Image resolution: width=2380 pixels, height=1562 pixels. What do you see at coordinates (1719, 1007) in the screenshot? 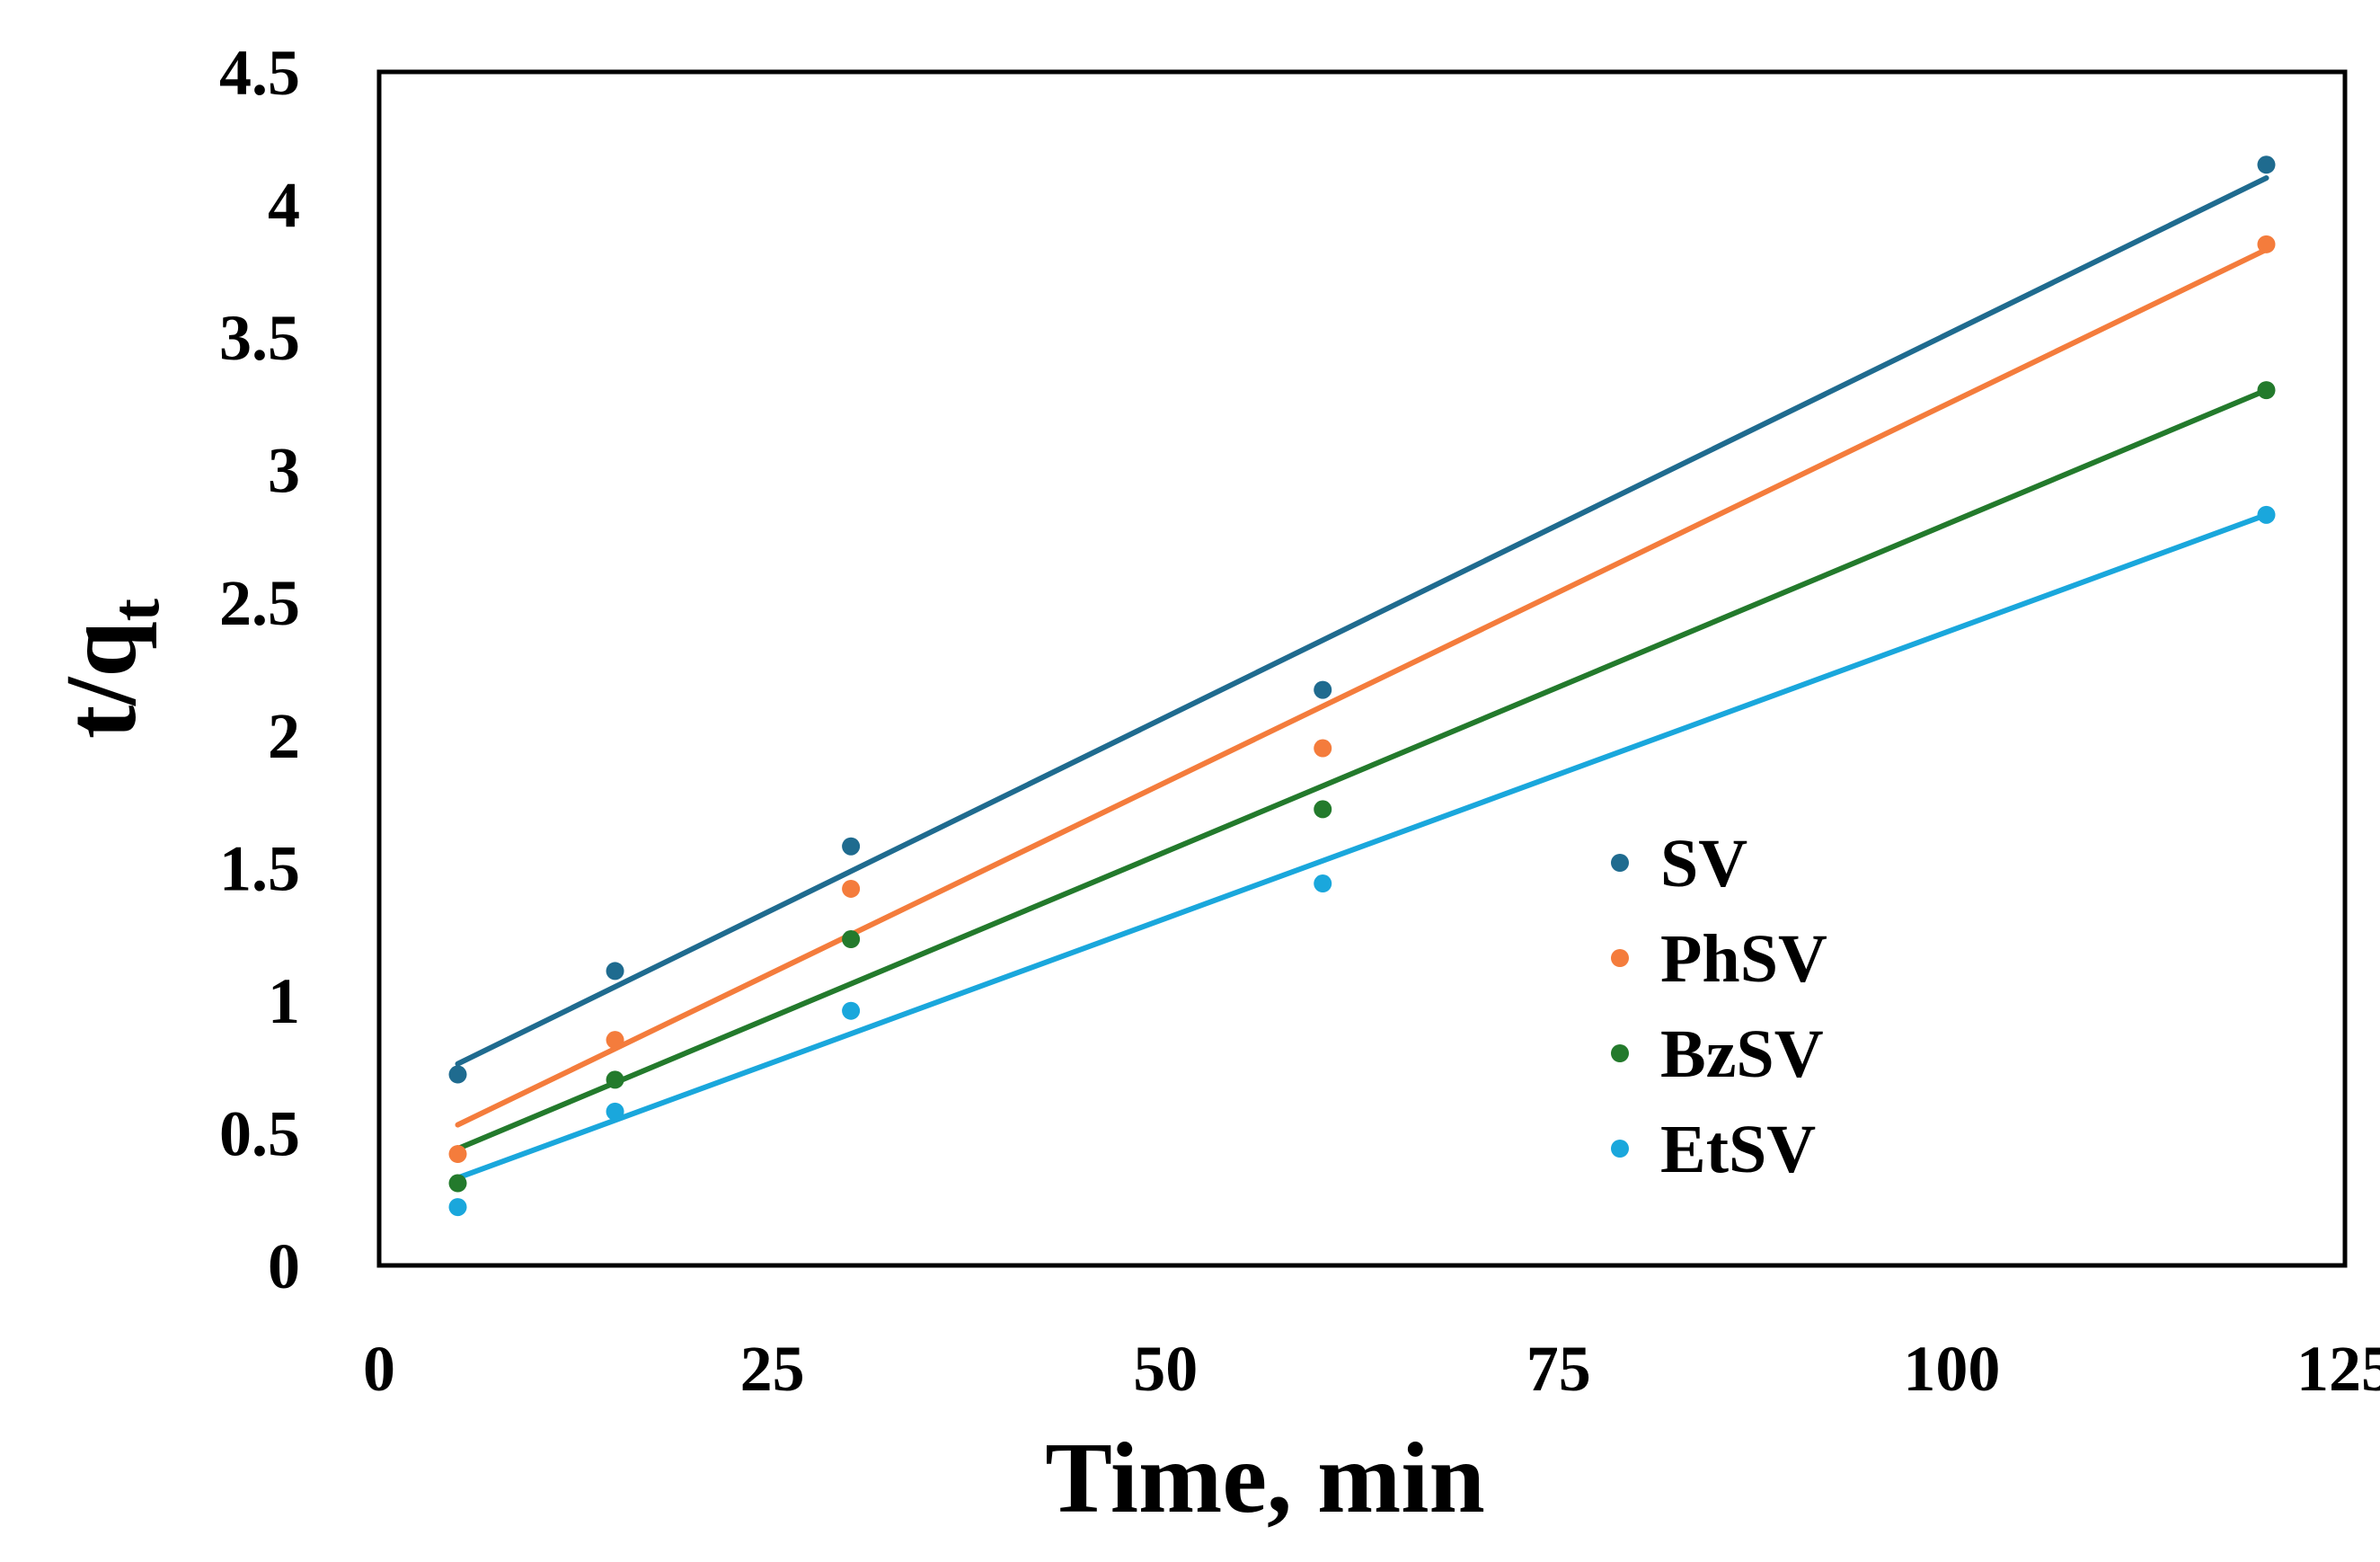
I see `legend: SV PhSV BzSV EtSV` at bounding box center [1719, 1007].